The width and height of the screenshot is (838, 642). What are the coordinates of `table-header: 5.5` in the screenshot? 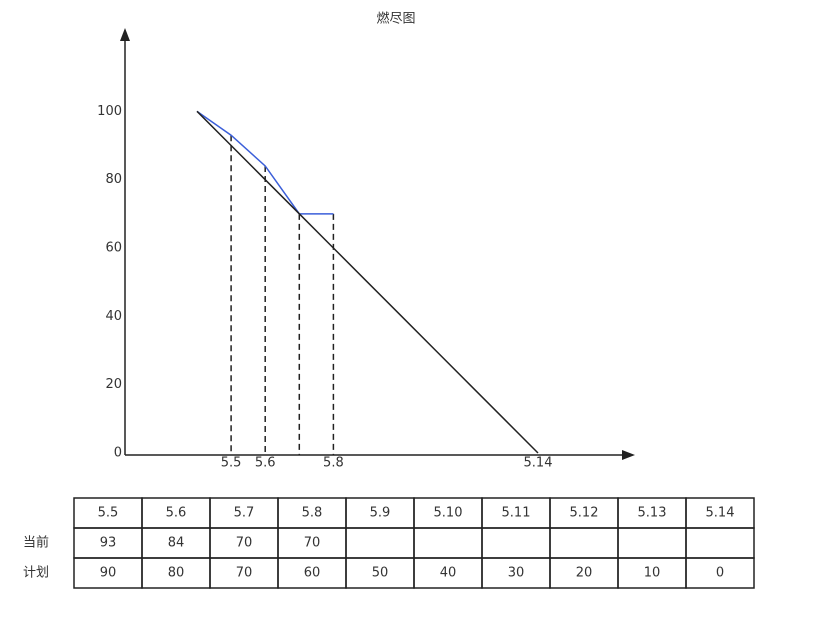 It's located at (108, 513).